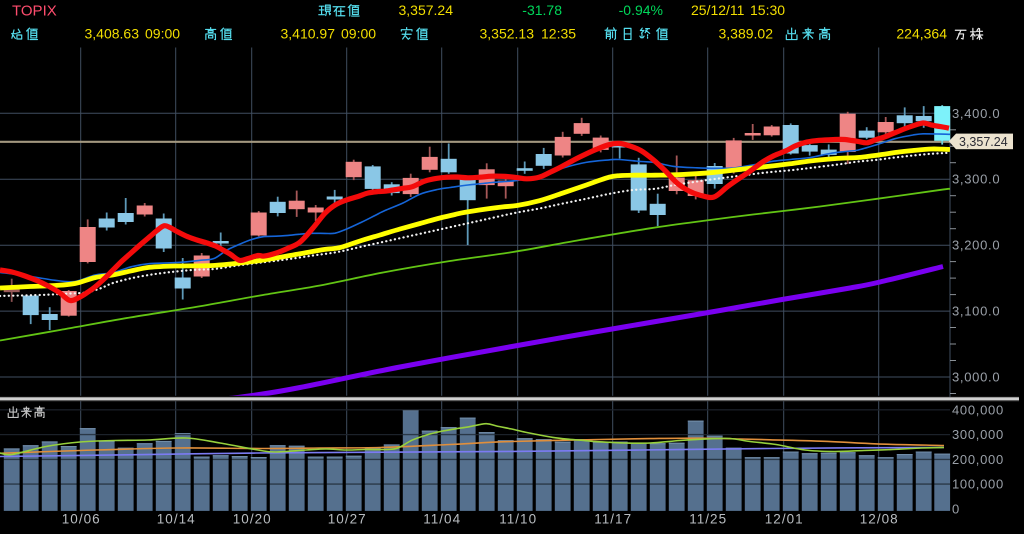 This screenshot has height=534, width=1024. Describe the element at coordinates (718, 10) in the screenshot. I see `svg-text: 25/12/11` at that location.